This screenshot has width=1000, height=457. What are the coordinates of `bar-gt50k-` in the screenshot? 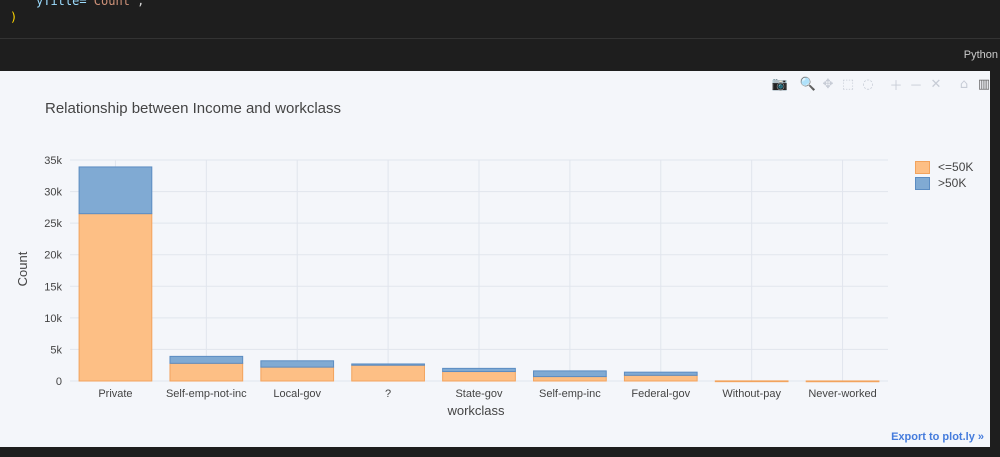 It's located at (388, 364).